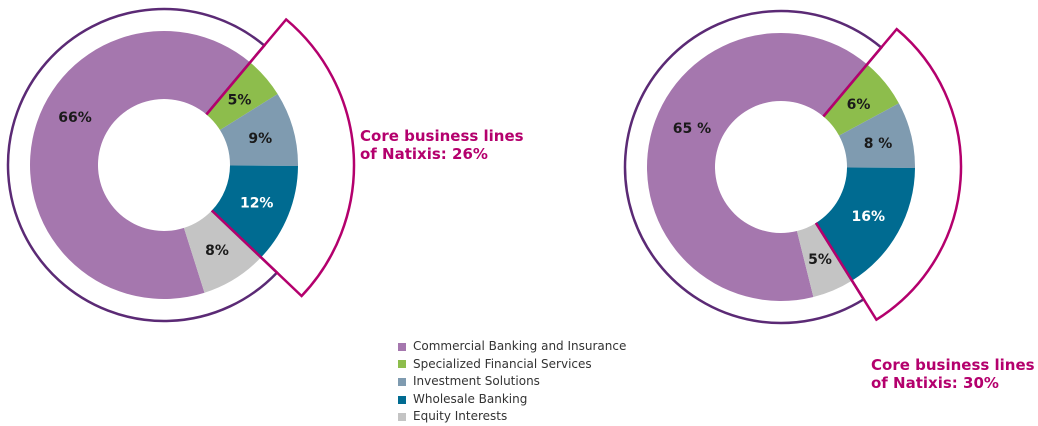 This screenshot has width=1038, height=426. Describe the element at coordinates (859, 105) in the screenshot. I see `slice-label-specialized-financial: 6%` at that location.